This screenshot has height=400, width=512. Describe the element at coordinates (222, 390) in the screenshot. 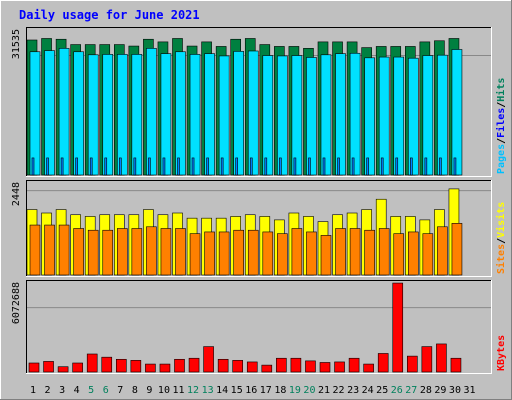

I see `x-tick-label: 14` at that location.